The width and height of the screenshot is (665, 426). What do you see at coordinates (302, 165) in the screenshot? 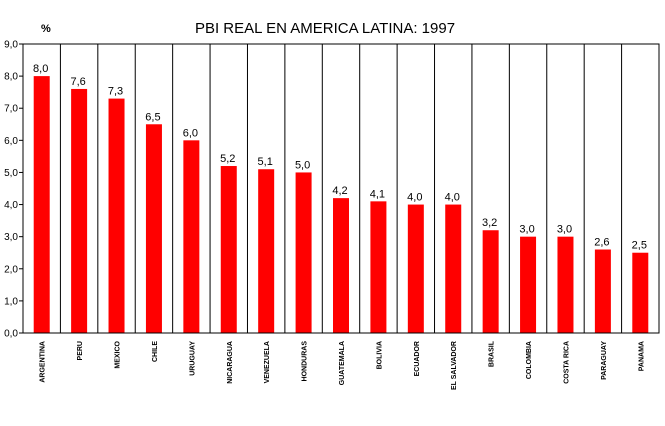
I see `data-label: 5,0` at bounding box center [302, 165].